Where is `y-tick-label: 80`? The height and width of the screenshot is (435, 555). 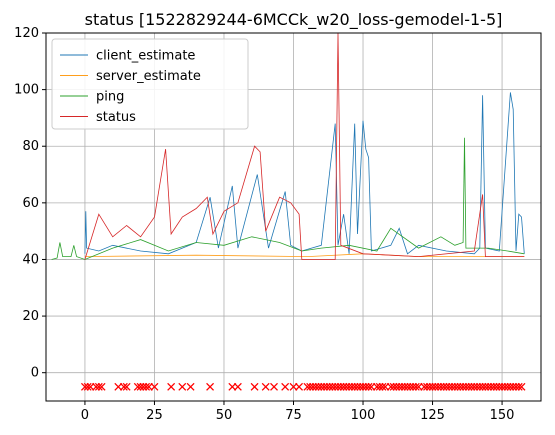
y-tick-label: 80 is located at coordinates (30, 146).